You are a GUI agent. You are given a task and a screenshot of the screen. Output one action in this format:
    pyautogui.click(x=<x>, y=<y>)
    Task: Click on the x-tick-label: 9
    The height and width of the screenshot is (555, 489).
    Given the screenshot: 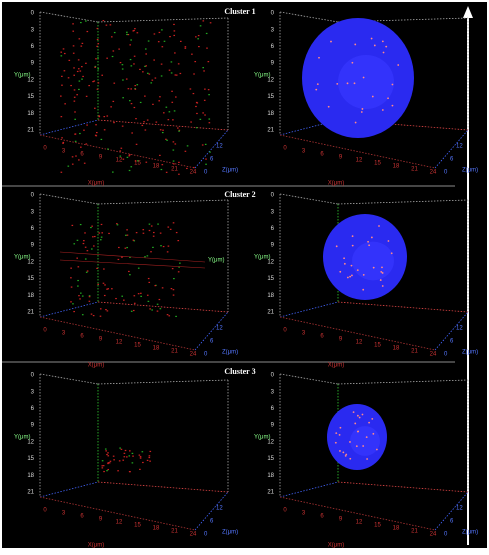 What is the action you would take?
    pyautogui.click(x=341, y=340)
    